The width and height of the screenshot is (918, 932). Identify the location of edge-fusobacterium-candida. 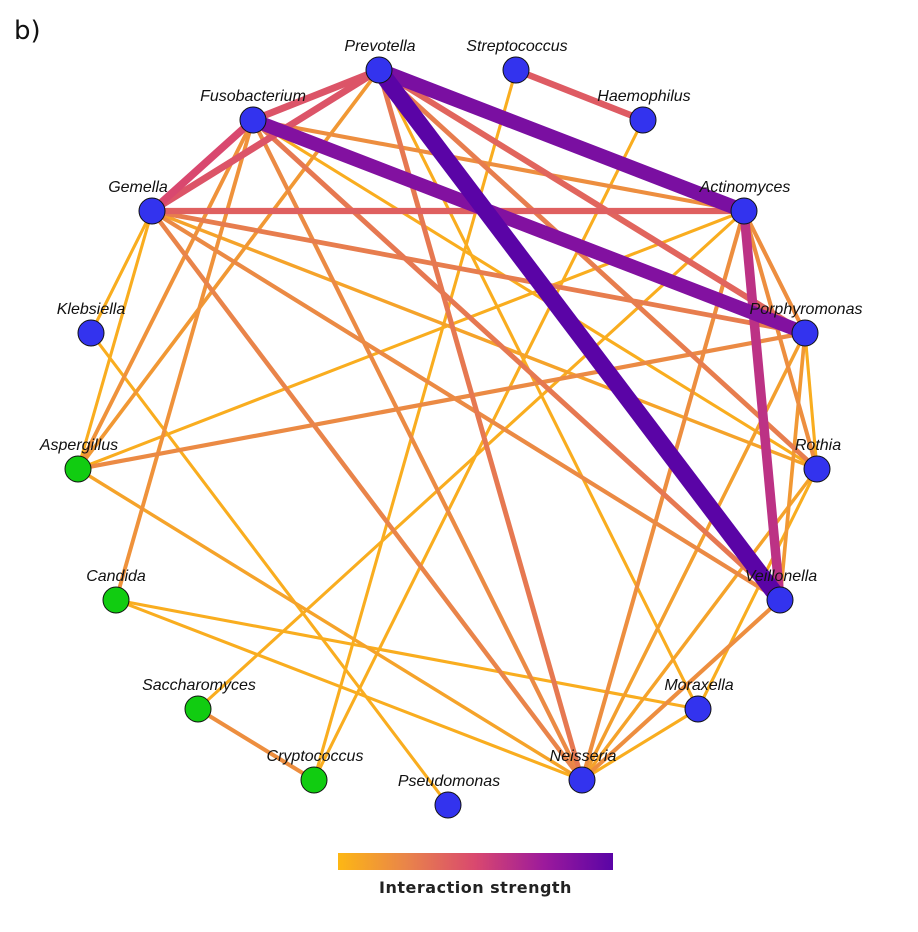
(184, 360).